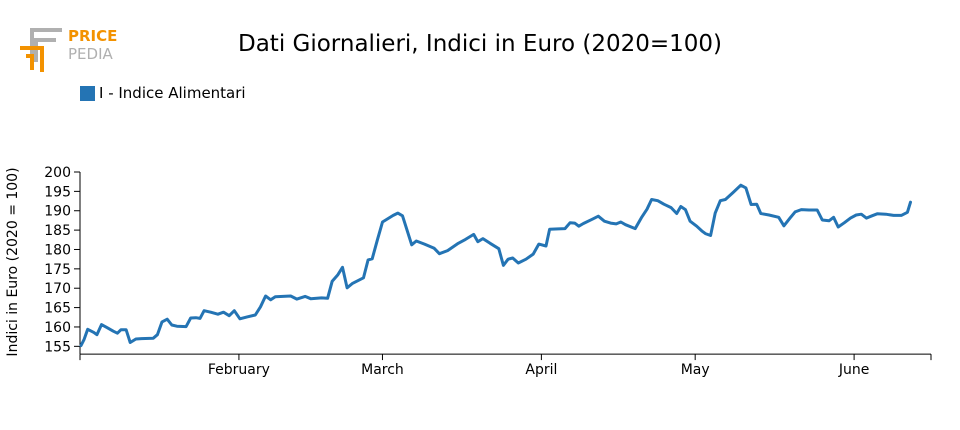 The image size is (960, 430). Describe the element at coordinates (57, 212) in the screenshot. I see `y-tick-label: 190` at that location.